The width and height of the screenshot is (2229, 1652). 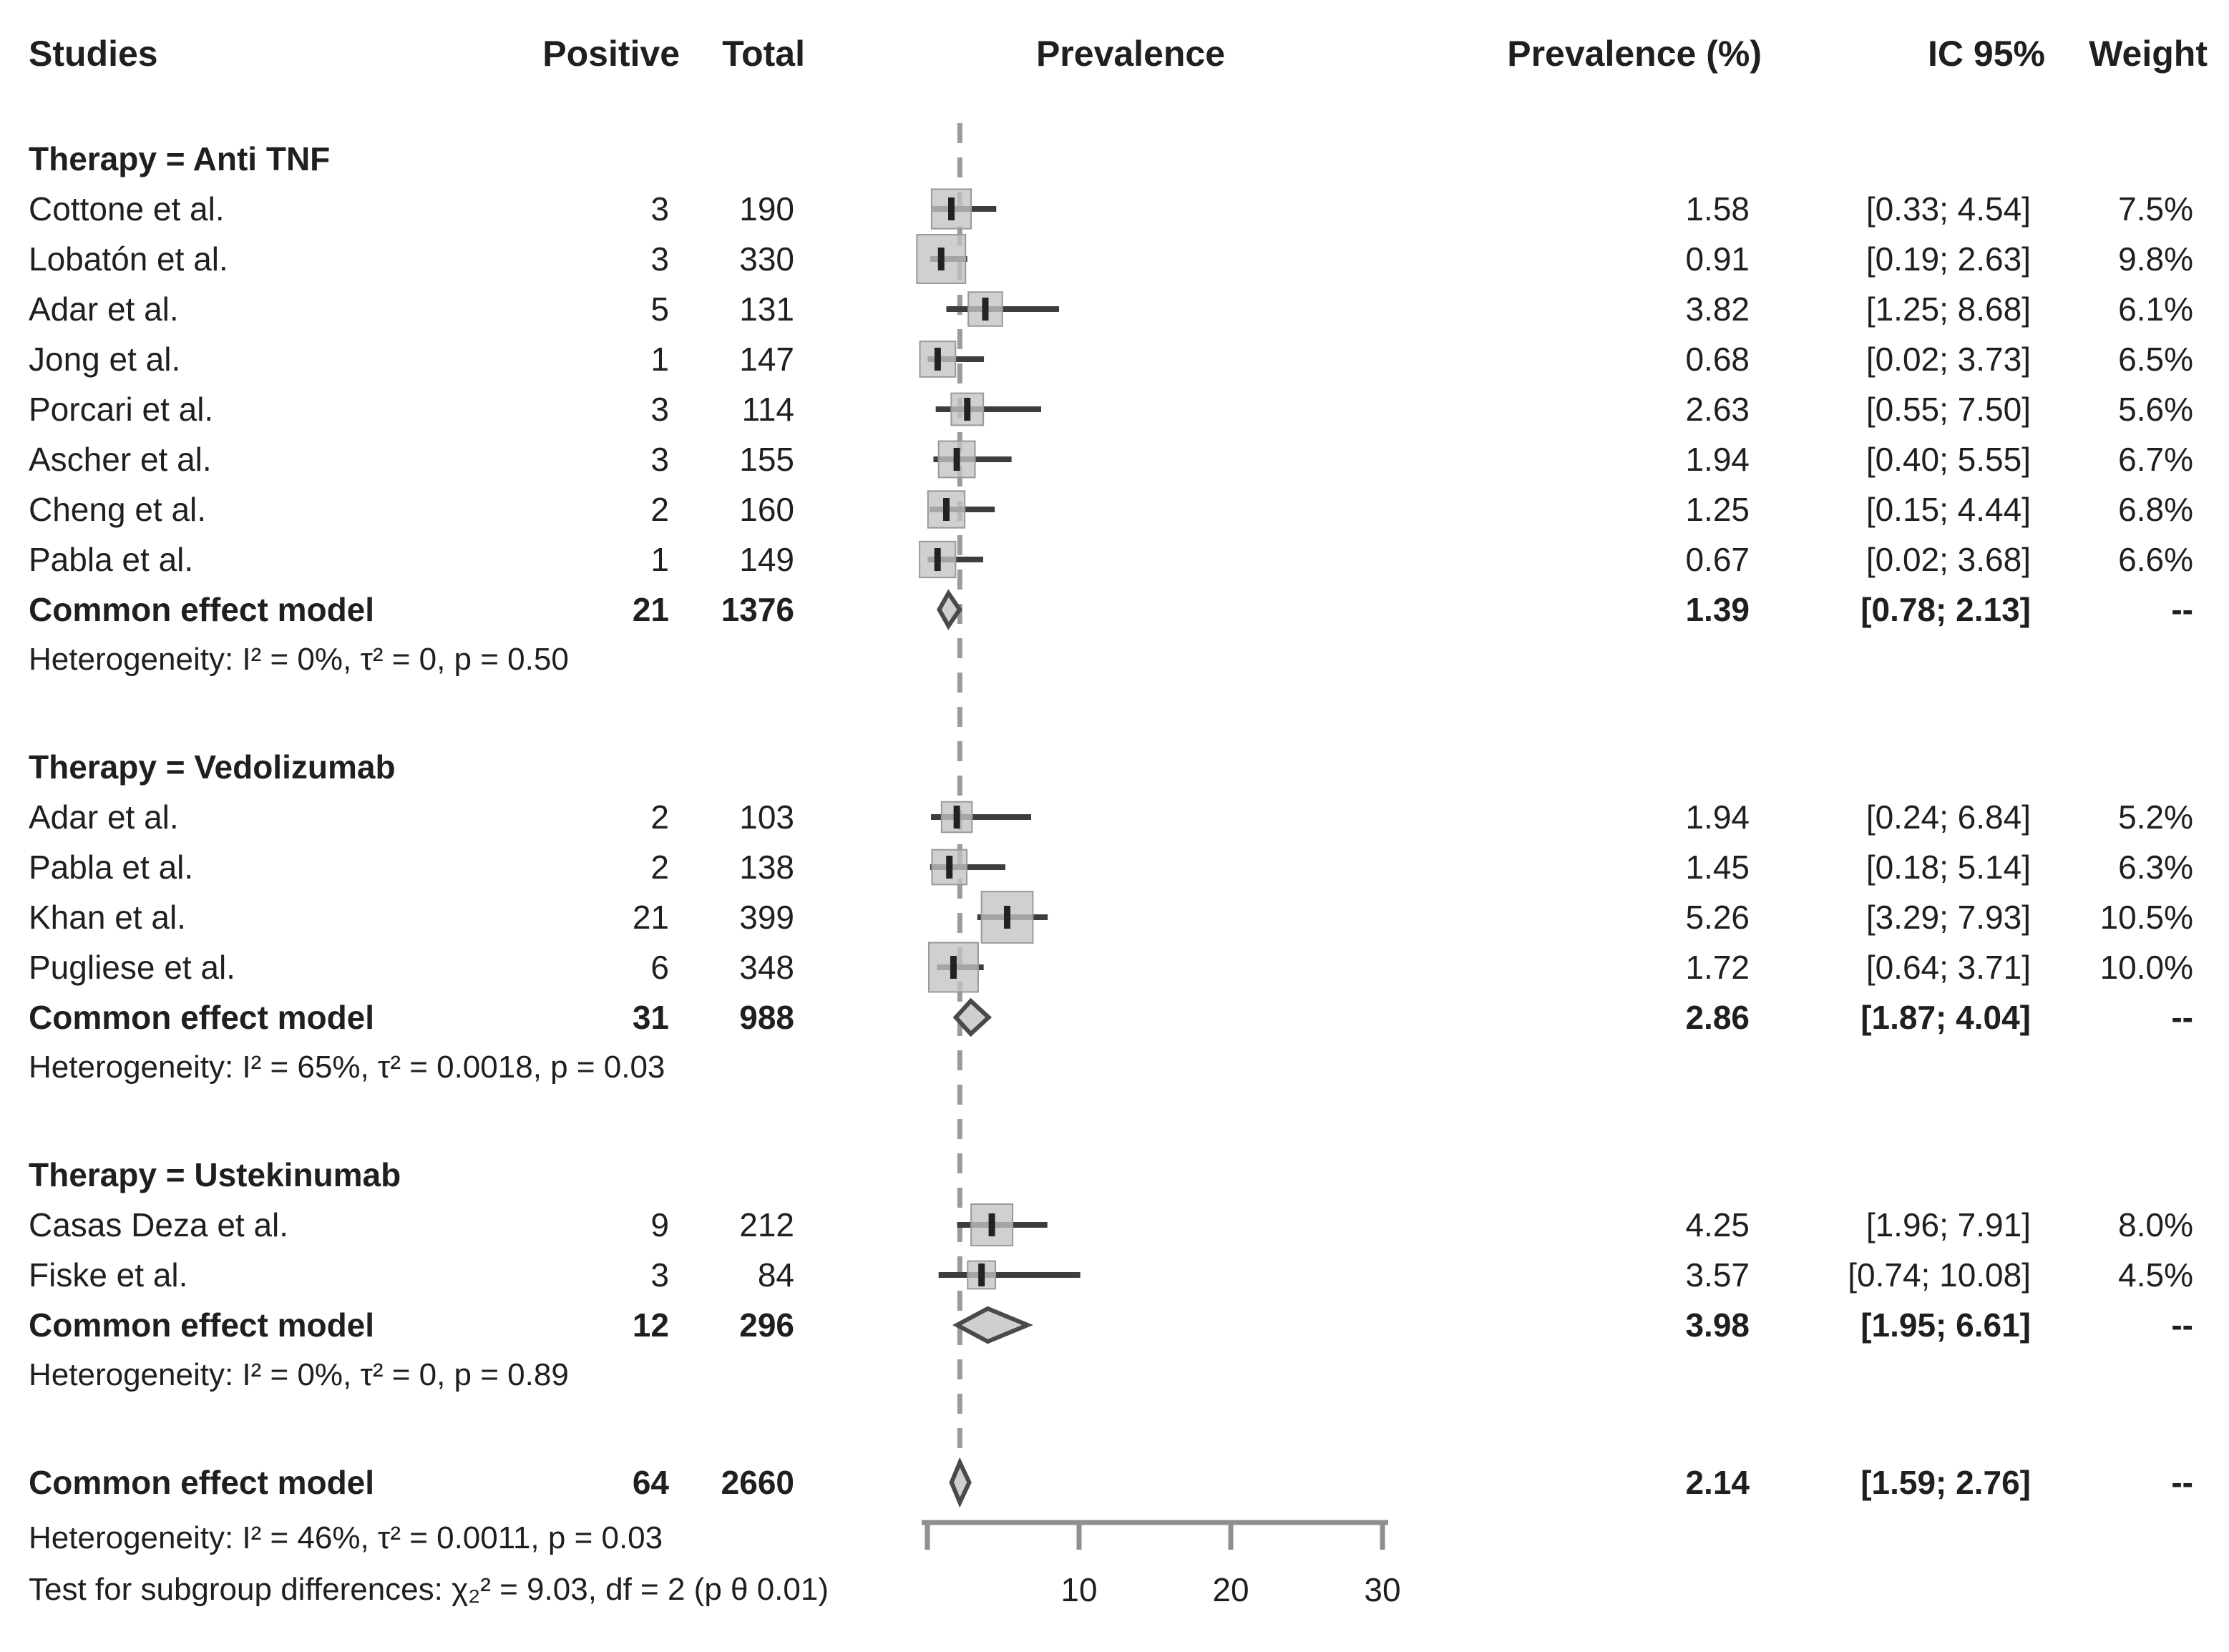 What do you see at coordinates (159, 1224) in the screenshot?
I see `study-name: Casas Deza et al.` at bounding box center [159, 1224].